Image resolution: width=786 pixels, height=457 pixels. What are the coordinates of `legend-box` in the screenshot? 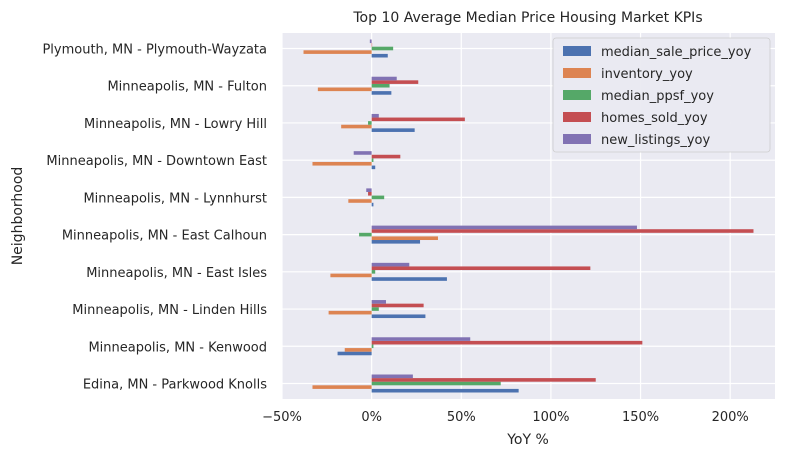 It's located at (661, 95).